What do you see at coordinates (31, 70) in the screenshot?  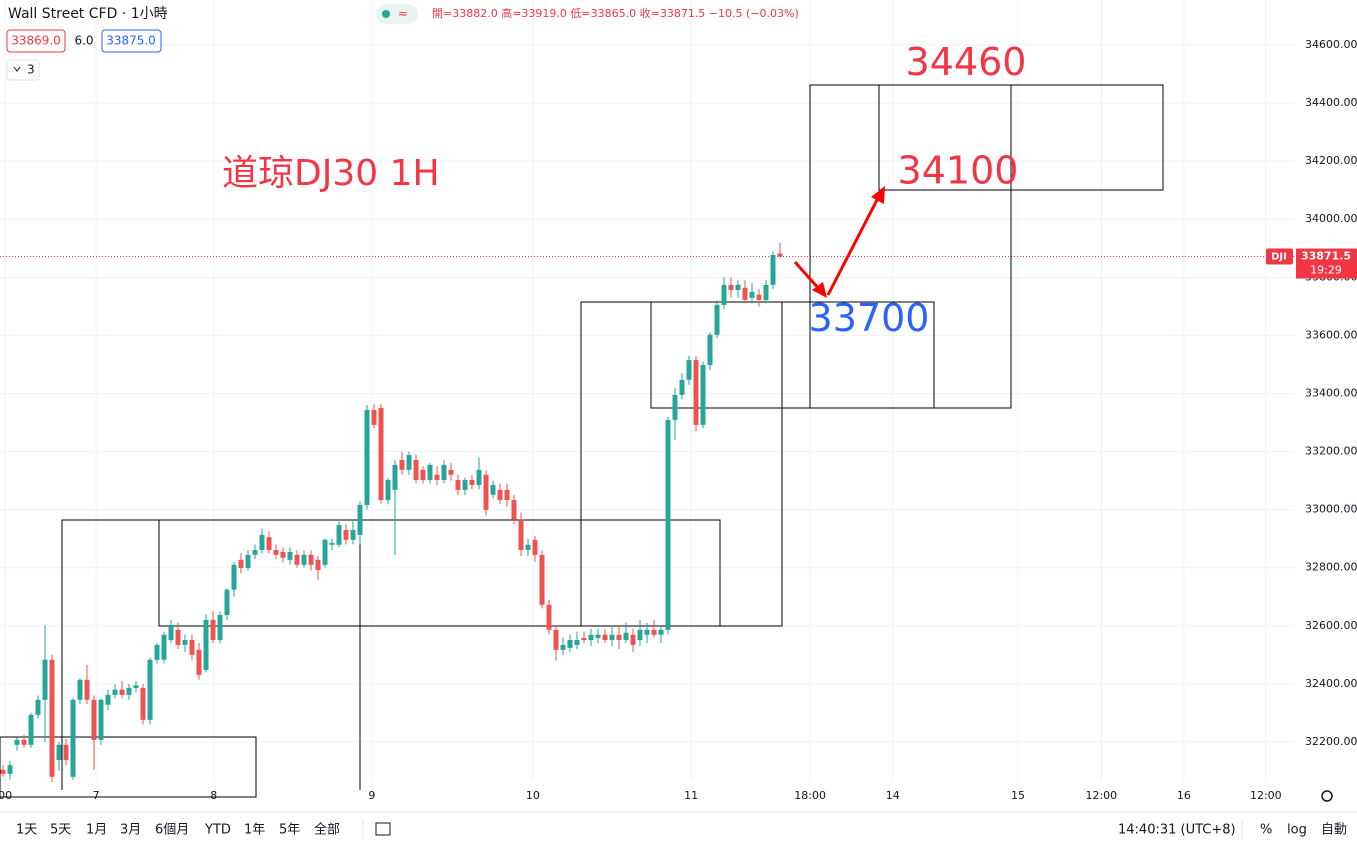 I see `indicator-count: 3` at bounding box center [31, 70].